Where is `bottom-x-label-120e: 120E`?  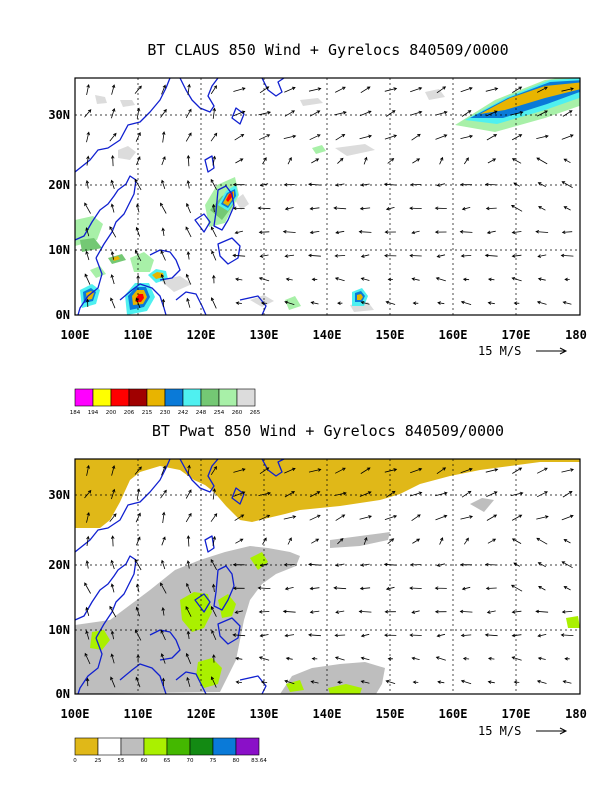
bottom-x-label-120e: 120E is located at coordinates (201, 714).